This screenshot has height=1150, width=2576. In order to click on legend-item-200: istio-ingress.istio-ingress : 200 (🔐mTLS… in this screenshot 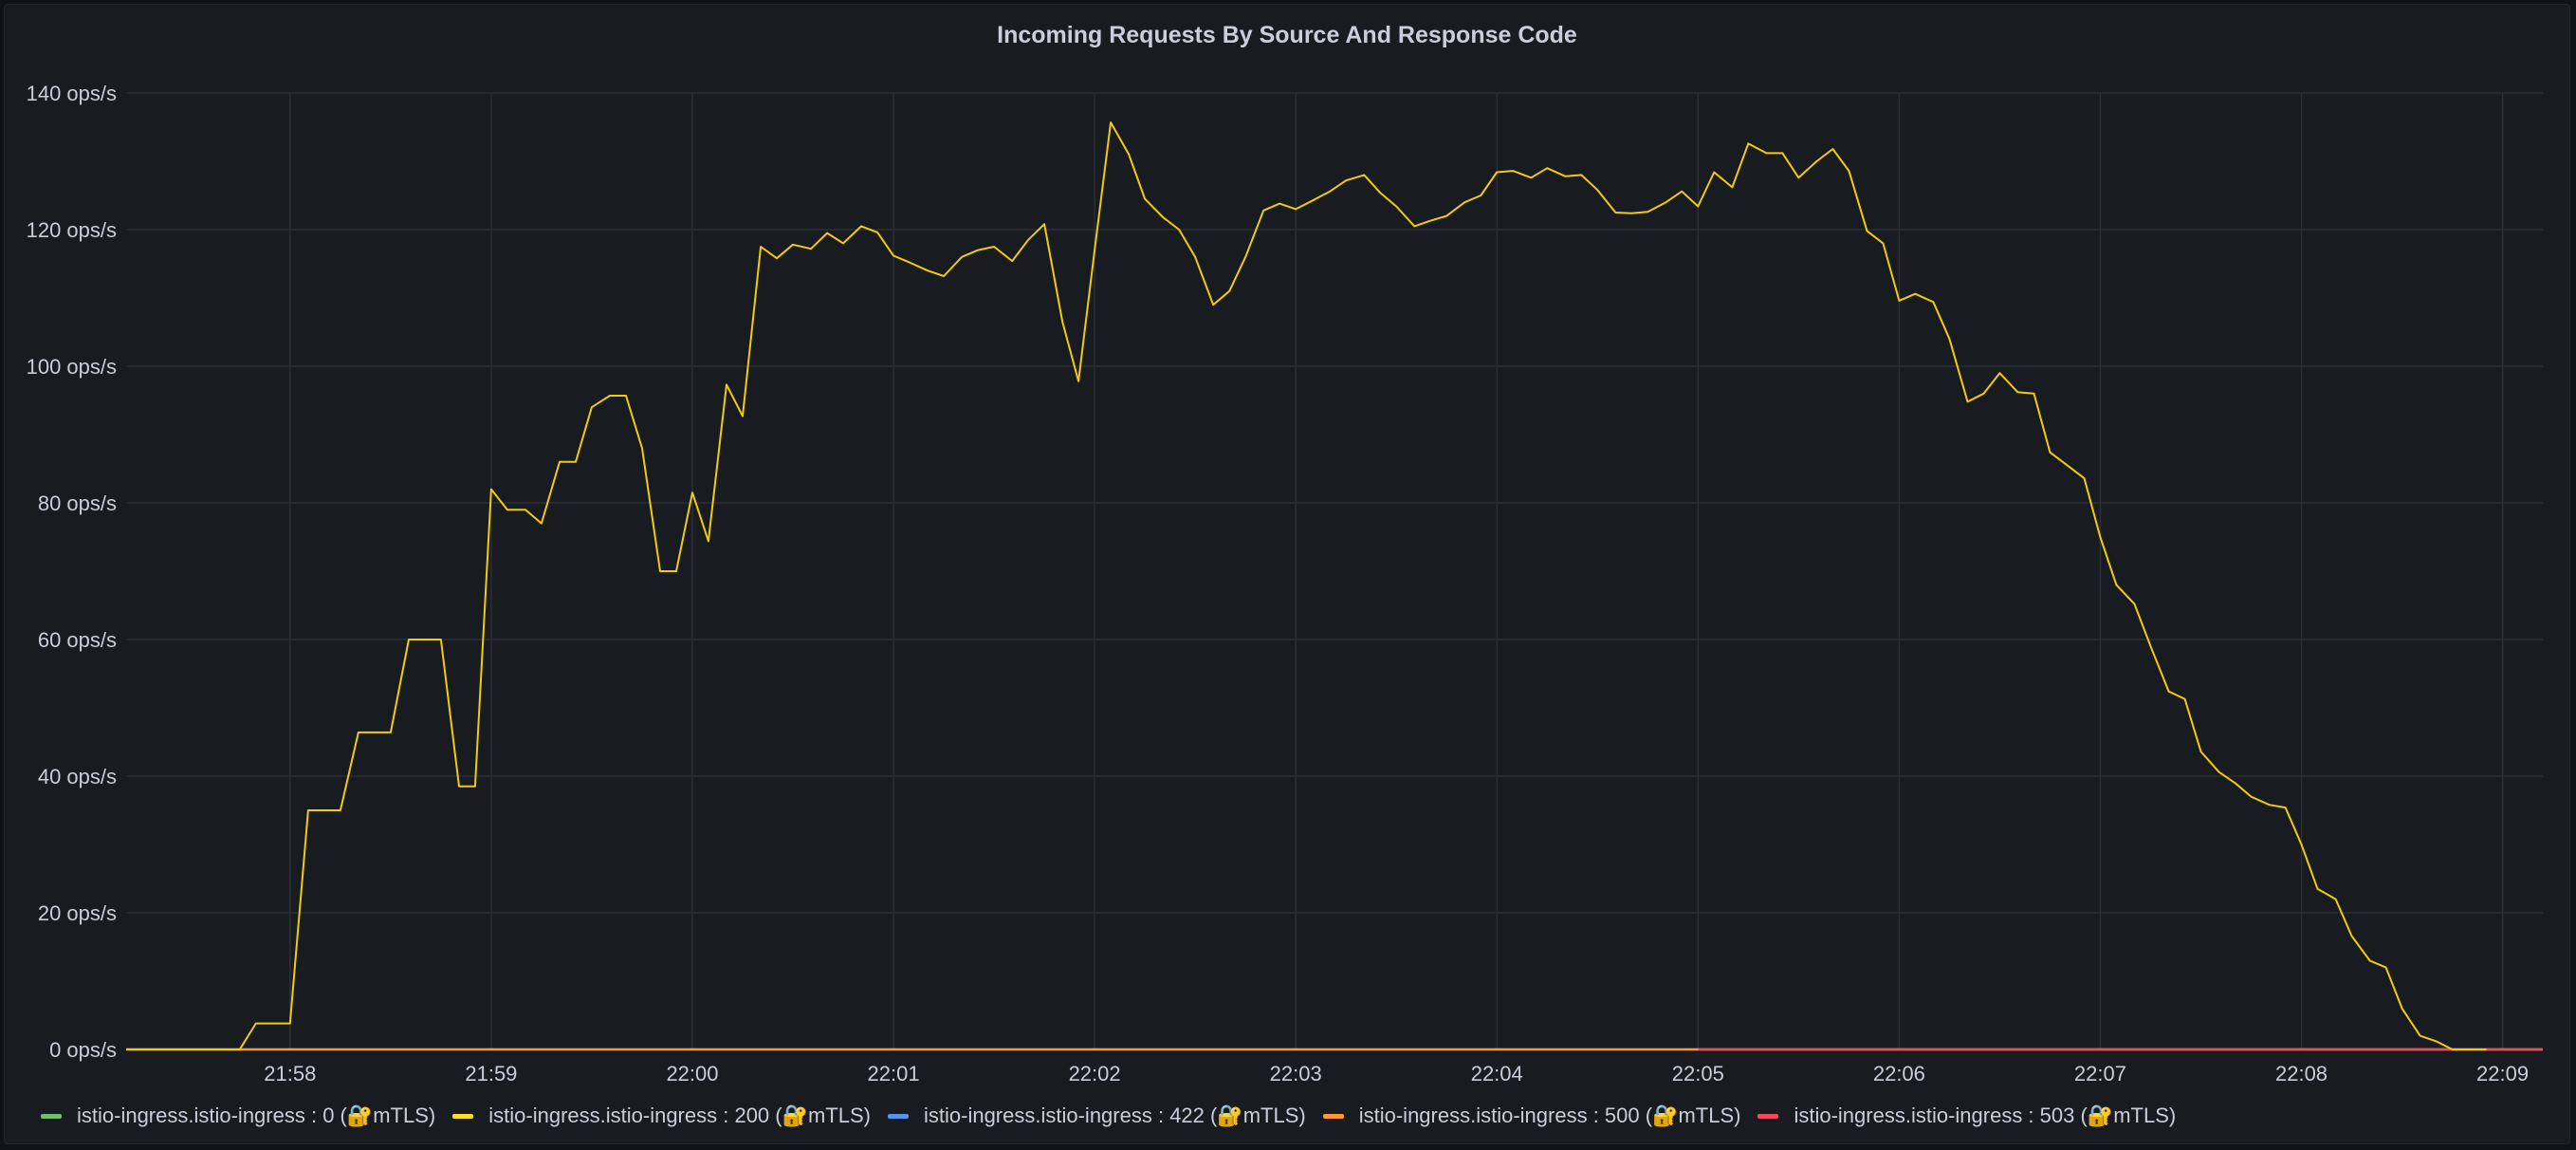, I will do `click(661, 1116)`.